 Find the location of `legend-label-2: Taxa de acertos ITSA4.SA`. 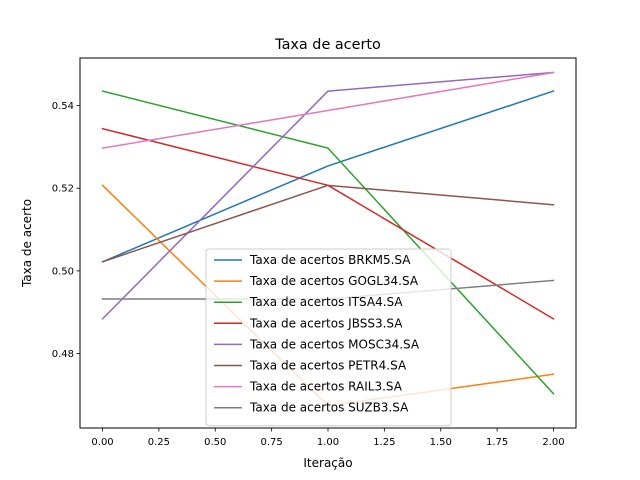

legend-label-2: Taxa de acertos ITSA4.SA is located at coordinates (326, 302).